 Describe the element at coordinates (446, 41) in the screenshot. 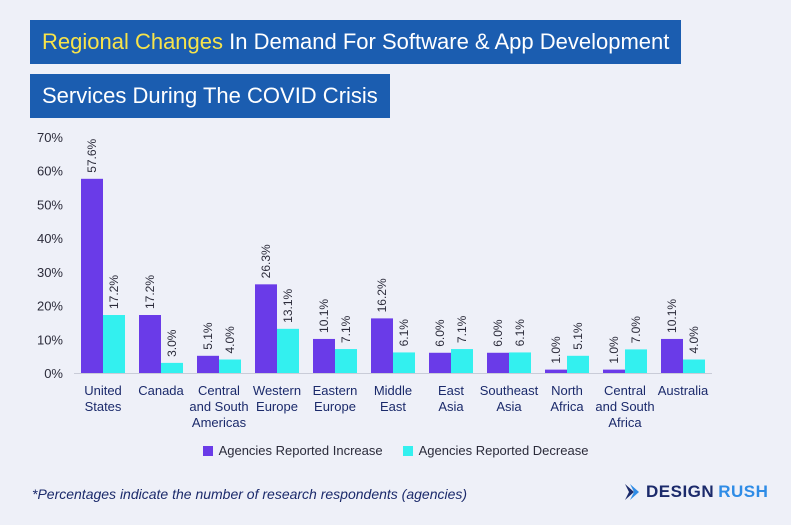

I see `title-line-1-rest: In Demand For Software & App Development` at that location.